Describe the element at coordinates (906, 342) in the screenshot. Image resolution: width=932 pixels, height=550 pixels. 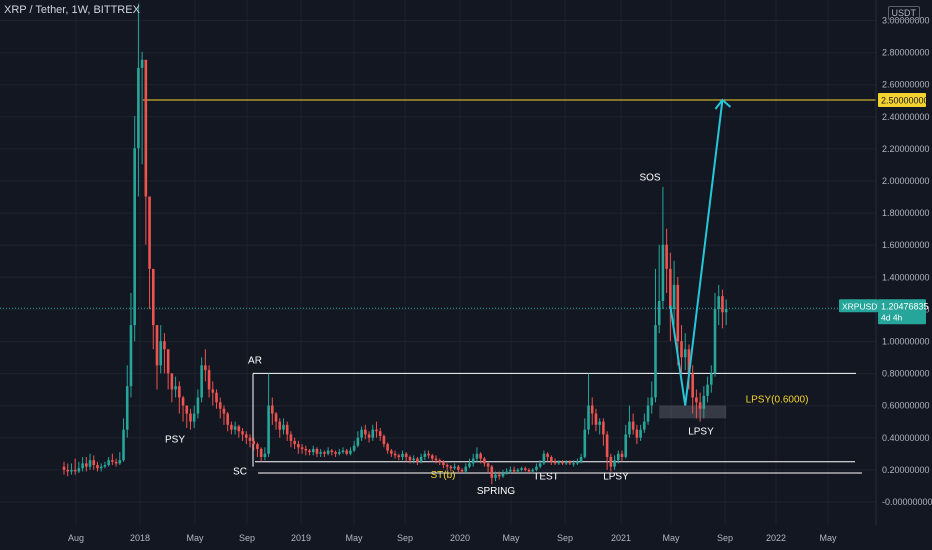
I see `y-tick-label: 1.00000000` at that location.